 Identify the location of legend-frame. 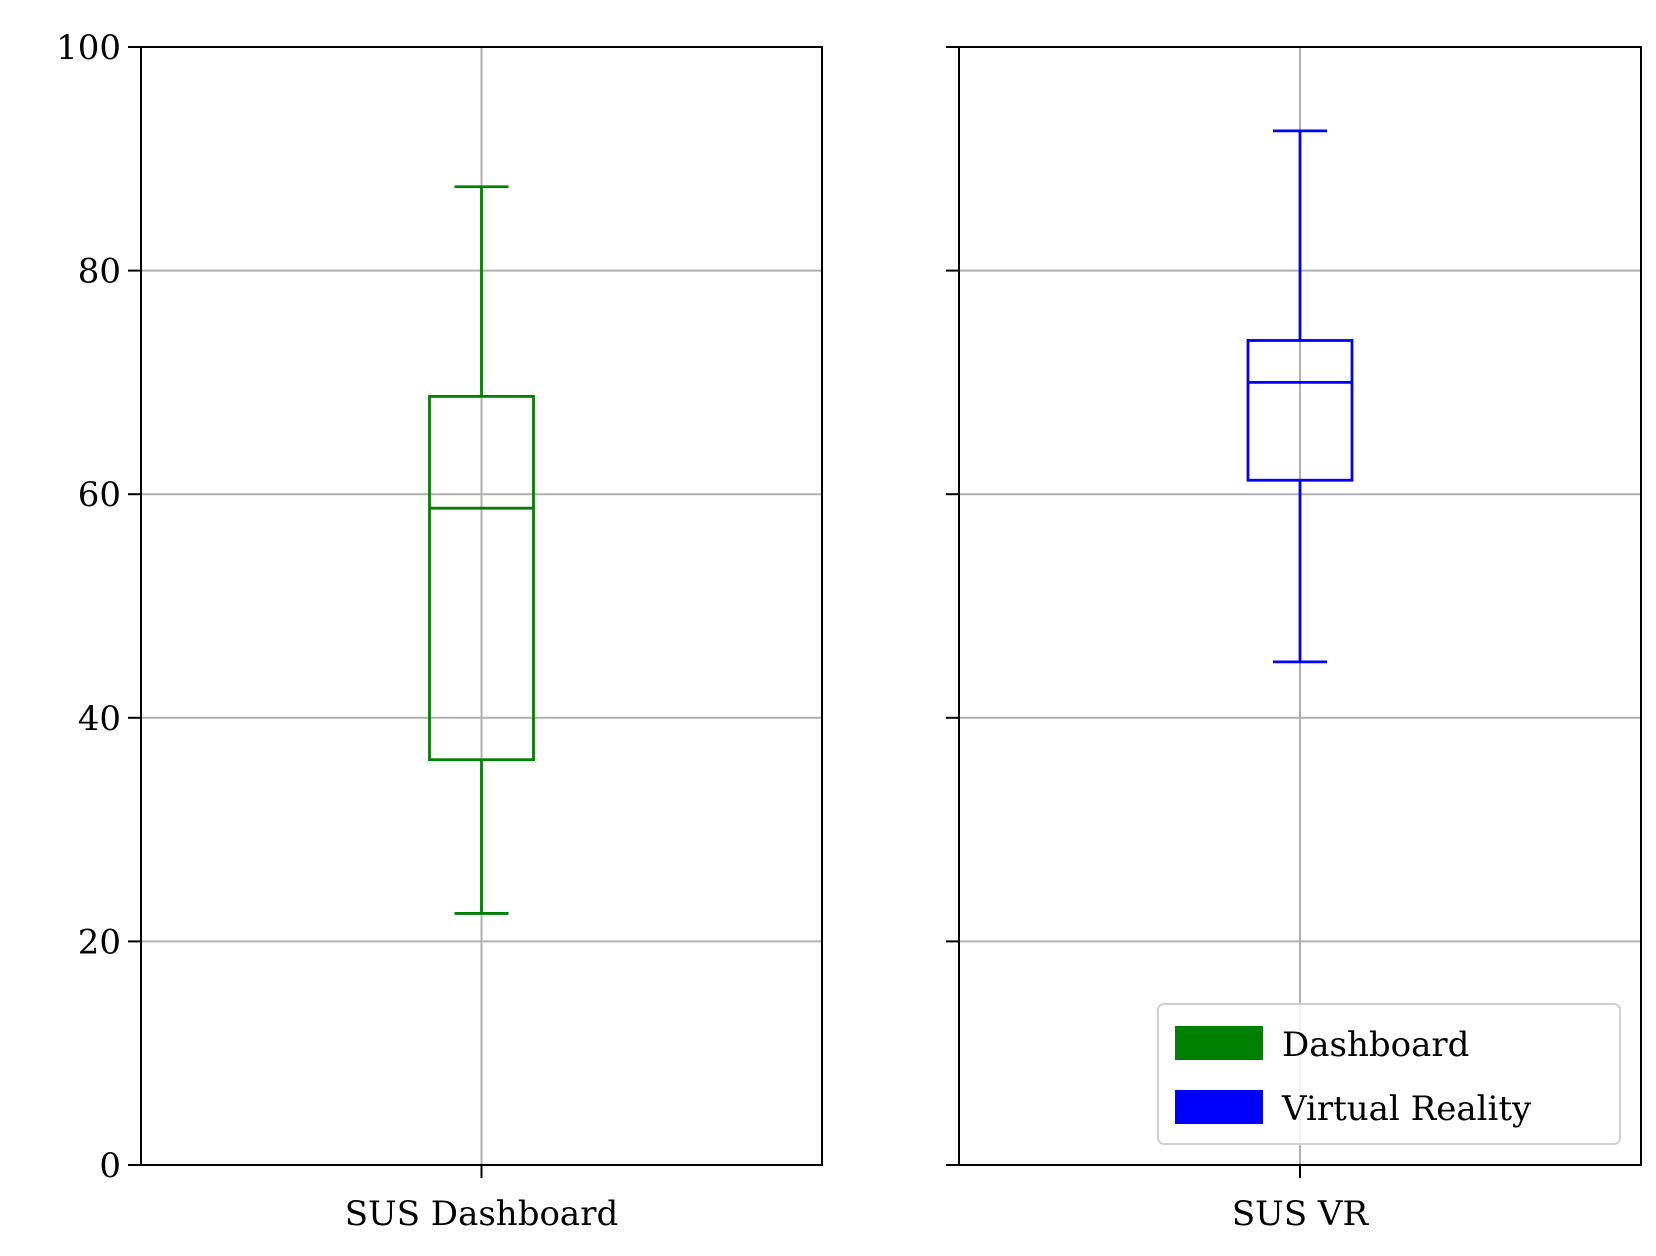
(1389, 1074).